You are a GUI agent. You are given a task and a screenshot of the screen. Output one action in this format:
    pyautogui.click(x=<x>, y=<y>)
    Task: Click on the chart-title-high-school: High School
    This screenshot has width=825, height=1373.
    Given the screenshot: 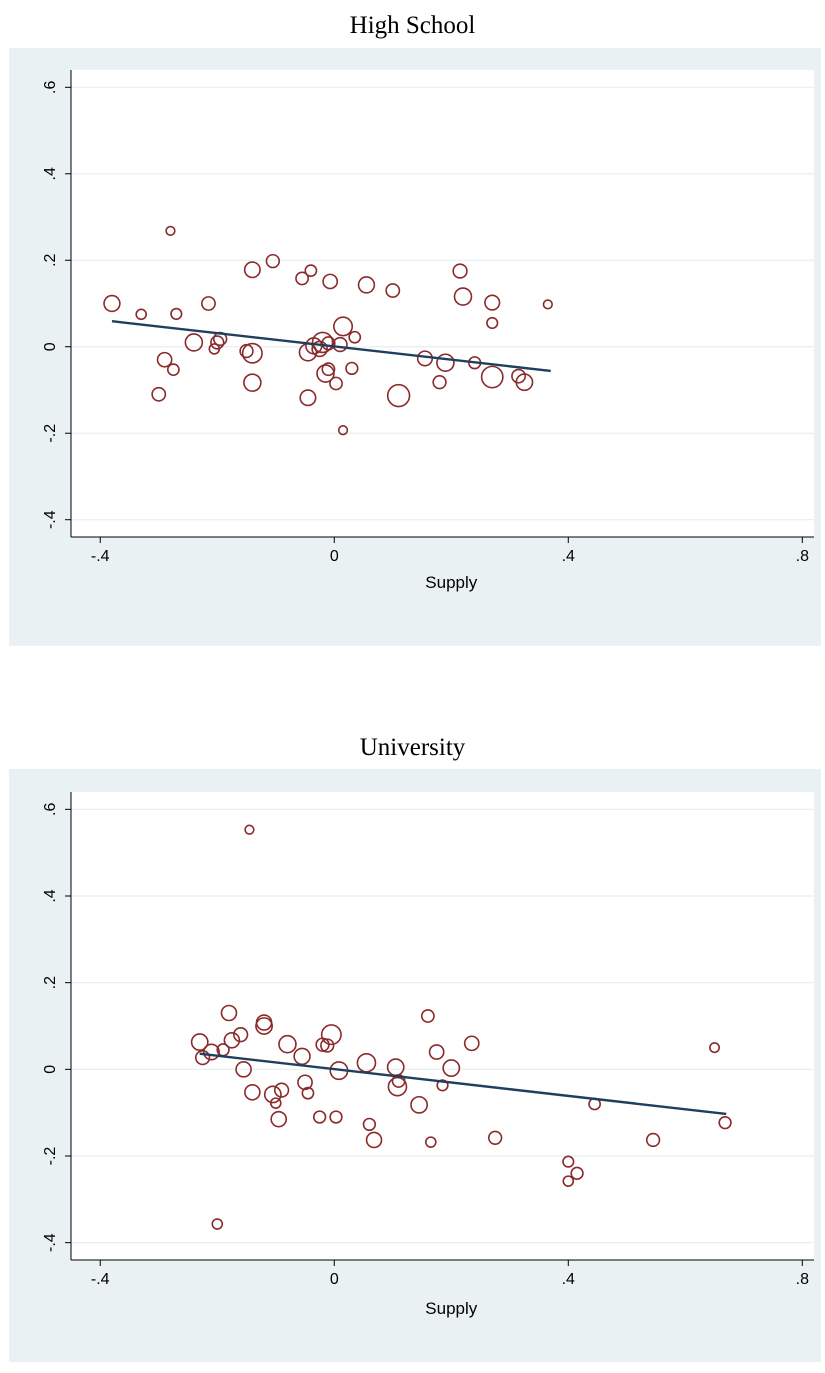 What is the action you would take?
    pyautogui.click(x=412, y=25)
    